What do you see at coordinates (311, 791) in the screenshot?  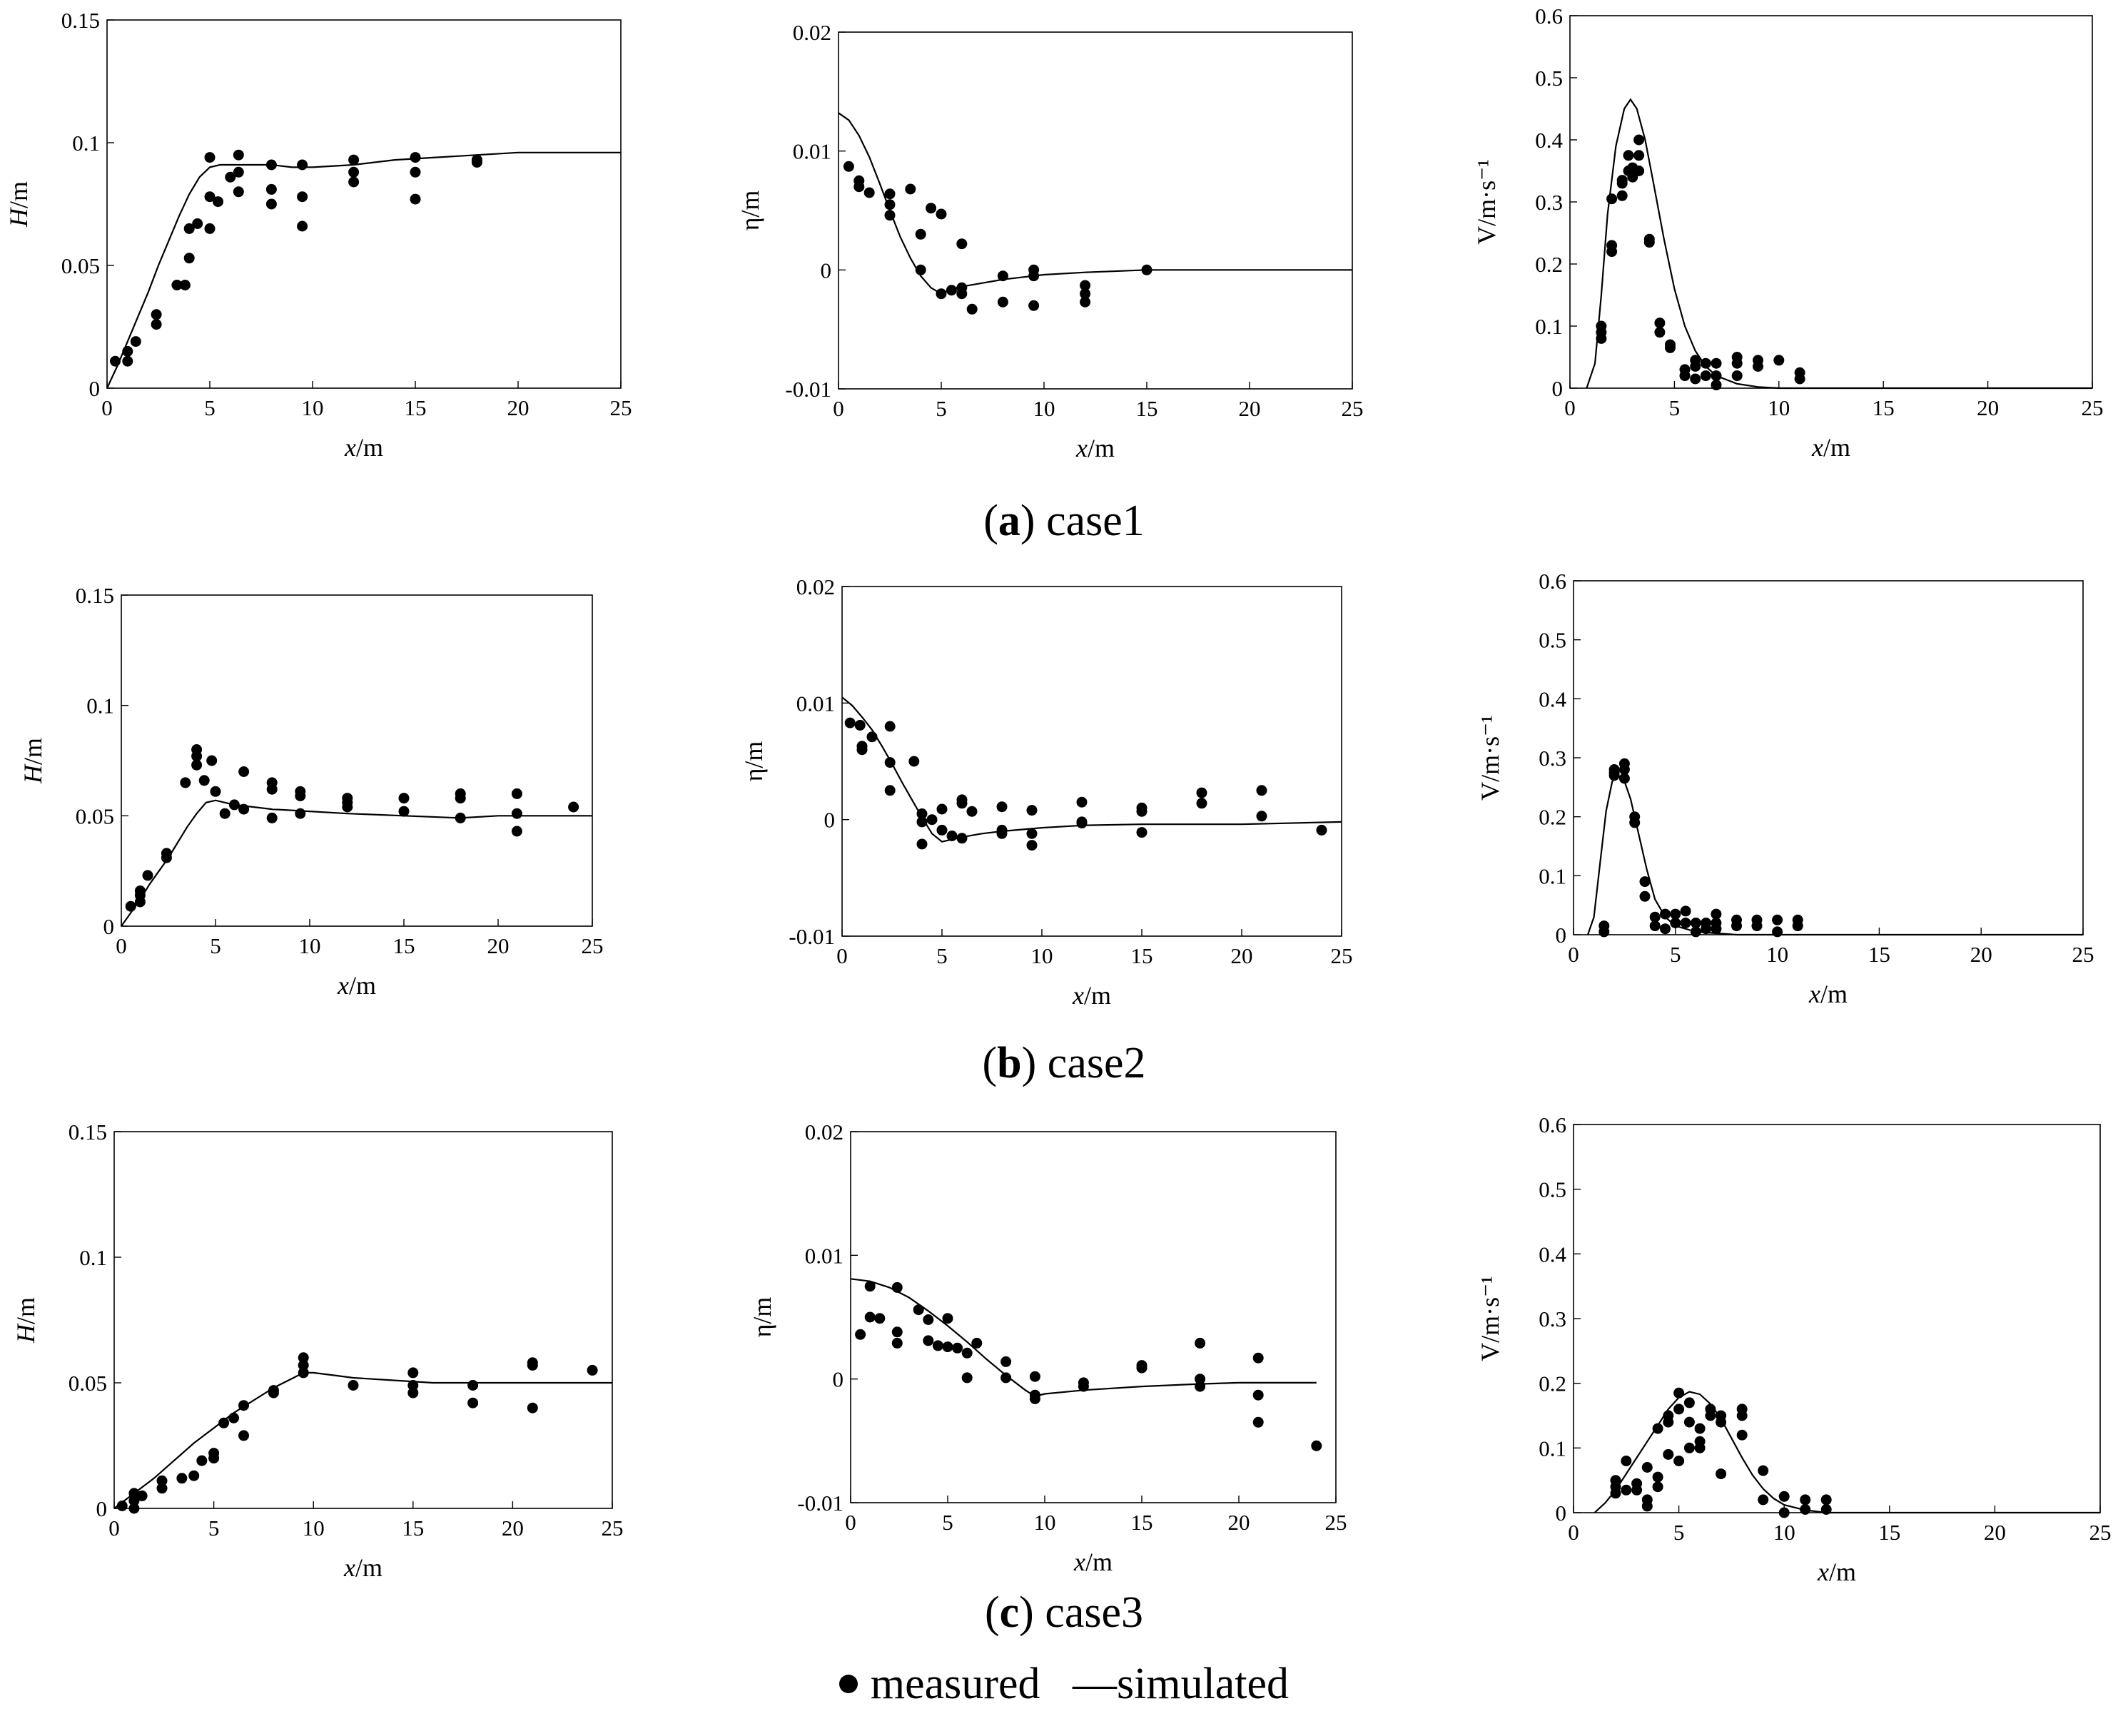 I see `chart-case2-H: 0 5 10 15 20 25 0 0.05 0.1 0.15 x/m H/m` at bounding box center [311, 791].